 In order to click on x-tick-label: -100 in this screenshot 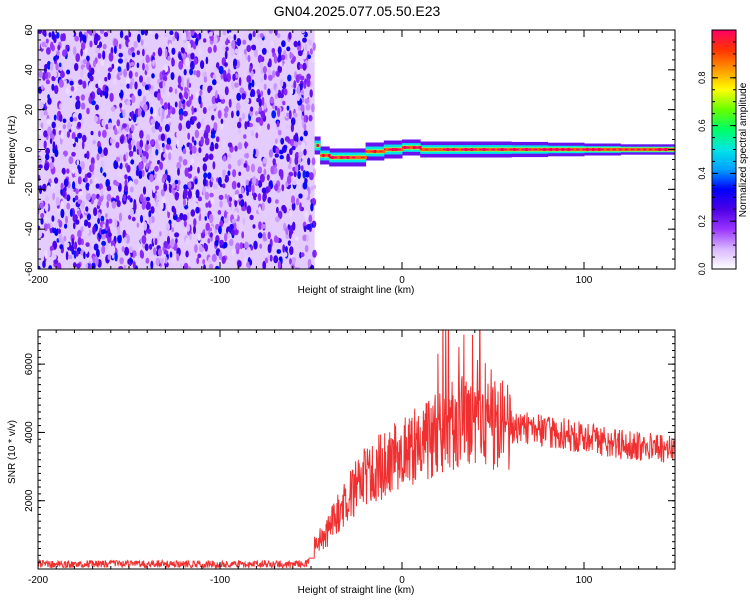, I will do `click(220, 280)`.